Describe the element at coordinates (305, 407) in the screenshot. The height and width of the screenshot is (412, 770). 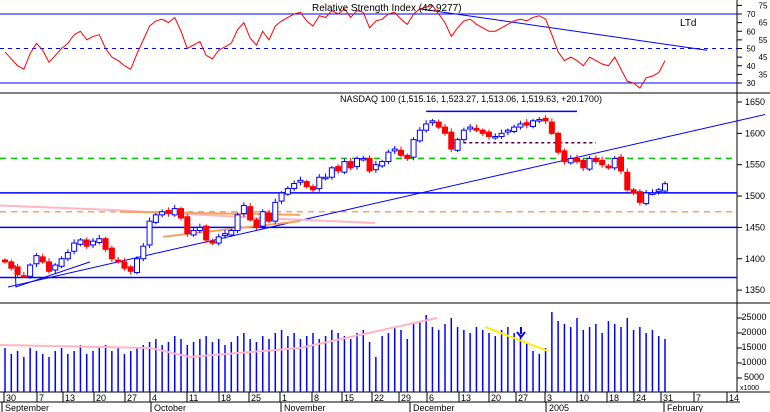
I see `x-month-label: November` at that location.